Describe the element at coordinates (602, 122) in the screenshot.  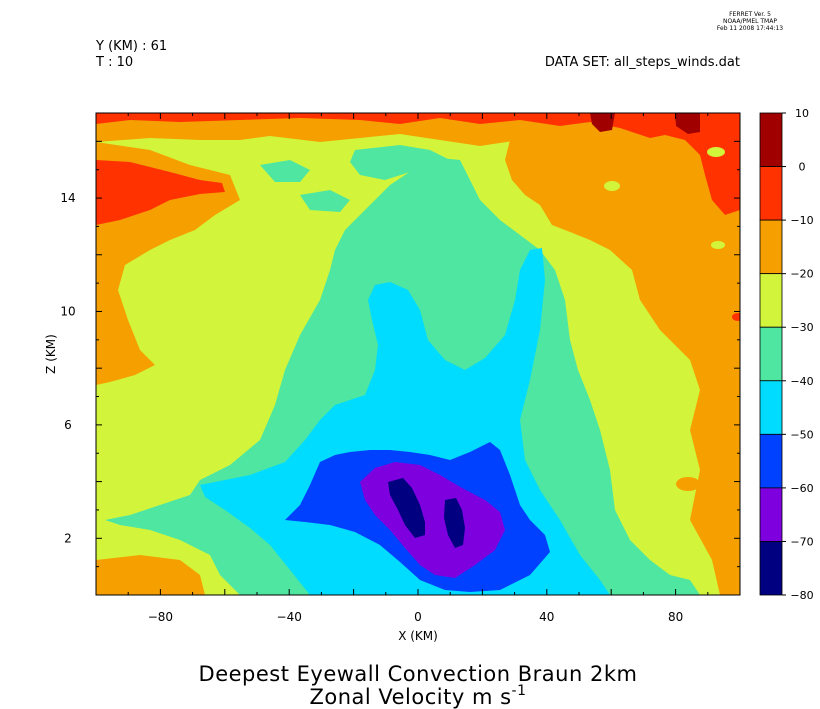
I see `band-0-a` at that location.